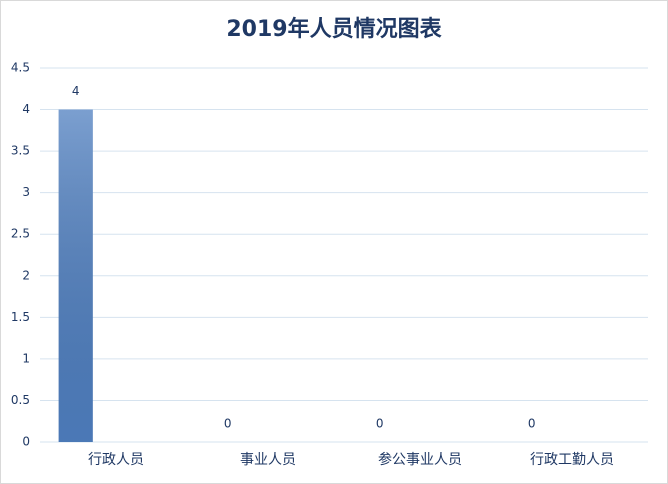 This screenshot has width=668, height=484. Describe the element at coordinates (26, 192) in the screenshot. I see `y-tick-label: 3` at that location.